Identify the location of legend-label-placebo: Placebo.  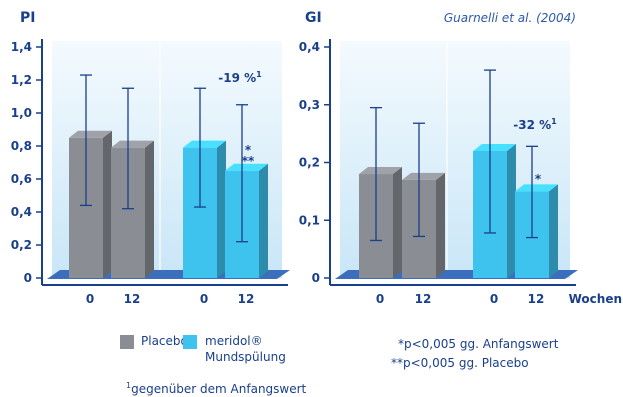
(164, 341).